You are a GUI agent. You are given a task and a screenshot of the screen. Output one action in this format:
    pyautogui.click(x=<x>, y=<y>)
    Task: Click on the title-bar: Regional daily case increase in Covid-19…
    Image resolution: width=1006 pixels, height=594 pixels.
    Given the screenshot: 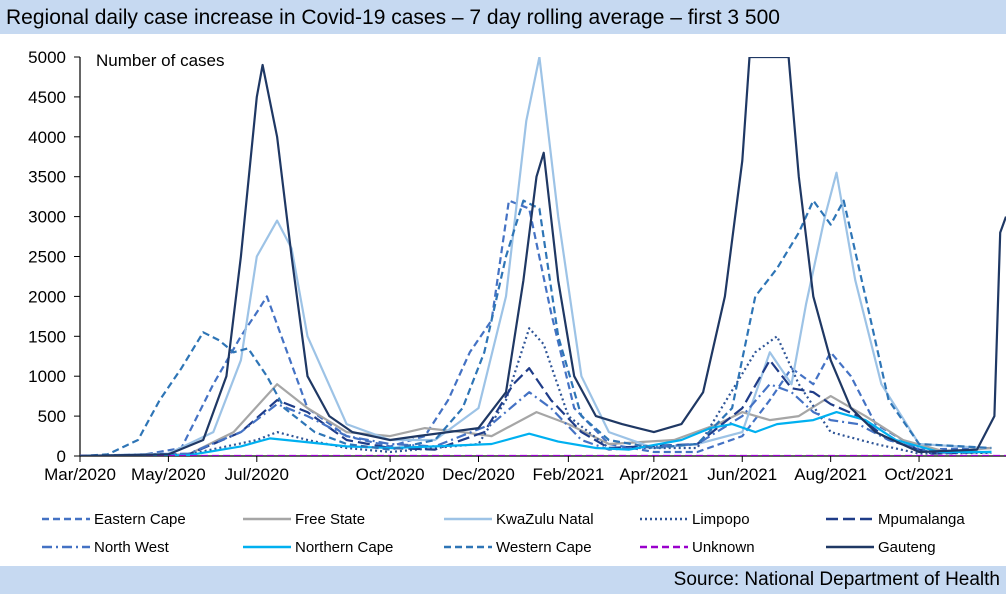 What is the action you would take?
    pyautogui.click(x=503, y=17)
    